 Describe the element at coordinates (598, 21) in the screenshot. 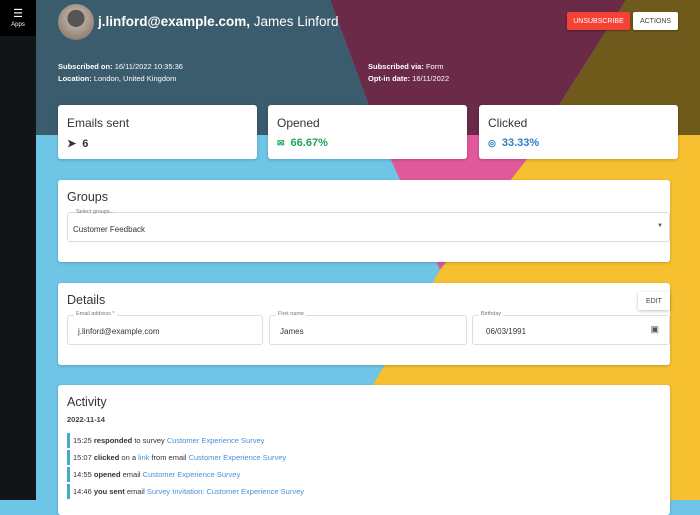

I see `unsubscribe-button: UNSUBSCRIBE` at that location.